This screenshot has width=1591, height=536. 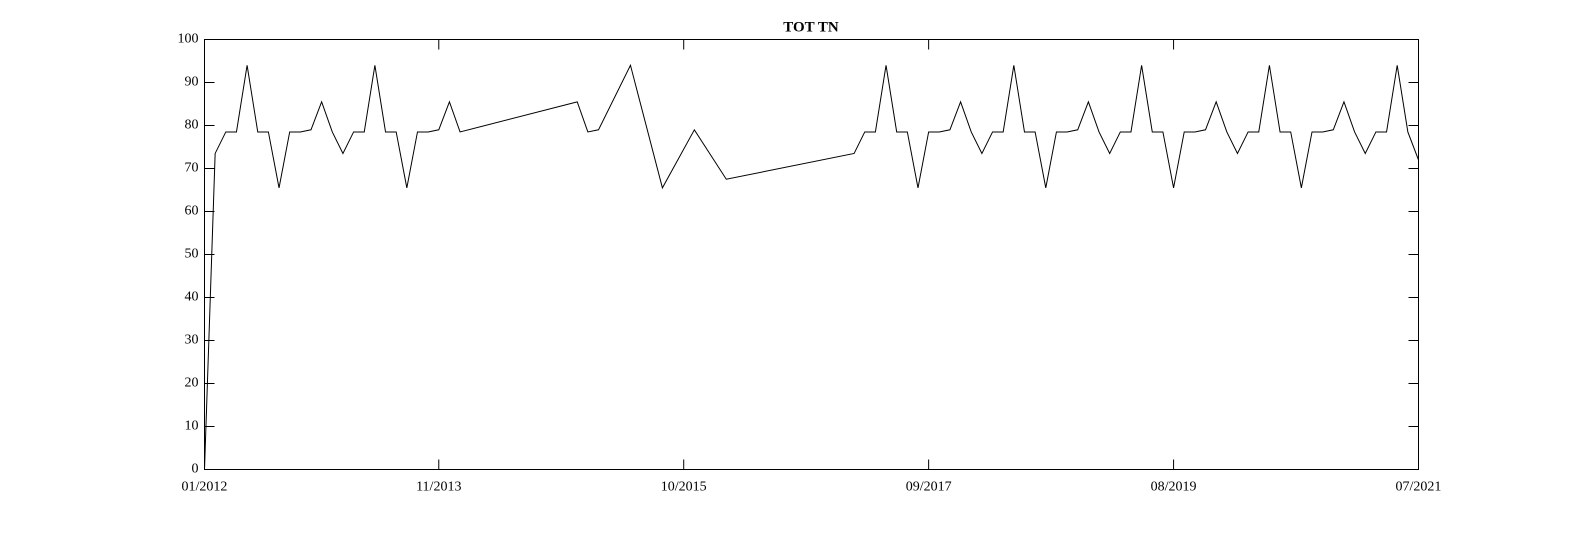 What do you see at coordinates (205, 487) in the screenshot?
I see `x-tick-label: 01/2012` at bounding box center [205, 487].